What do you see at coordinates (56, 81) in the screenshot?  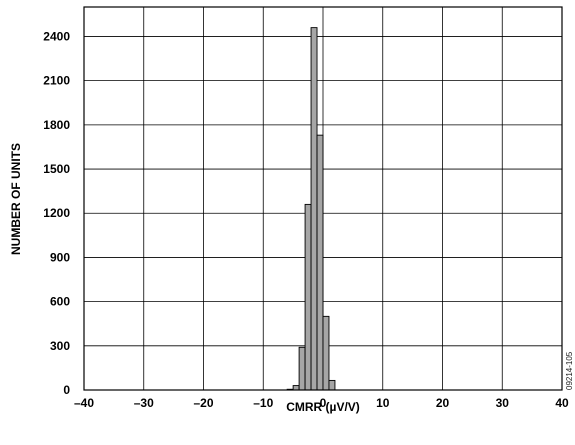 I see `y-tick-label-7: 2100` at bounding box center [56, 81].